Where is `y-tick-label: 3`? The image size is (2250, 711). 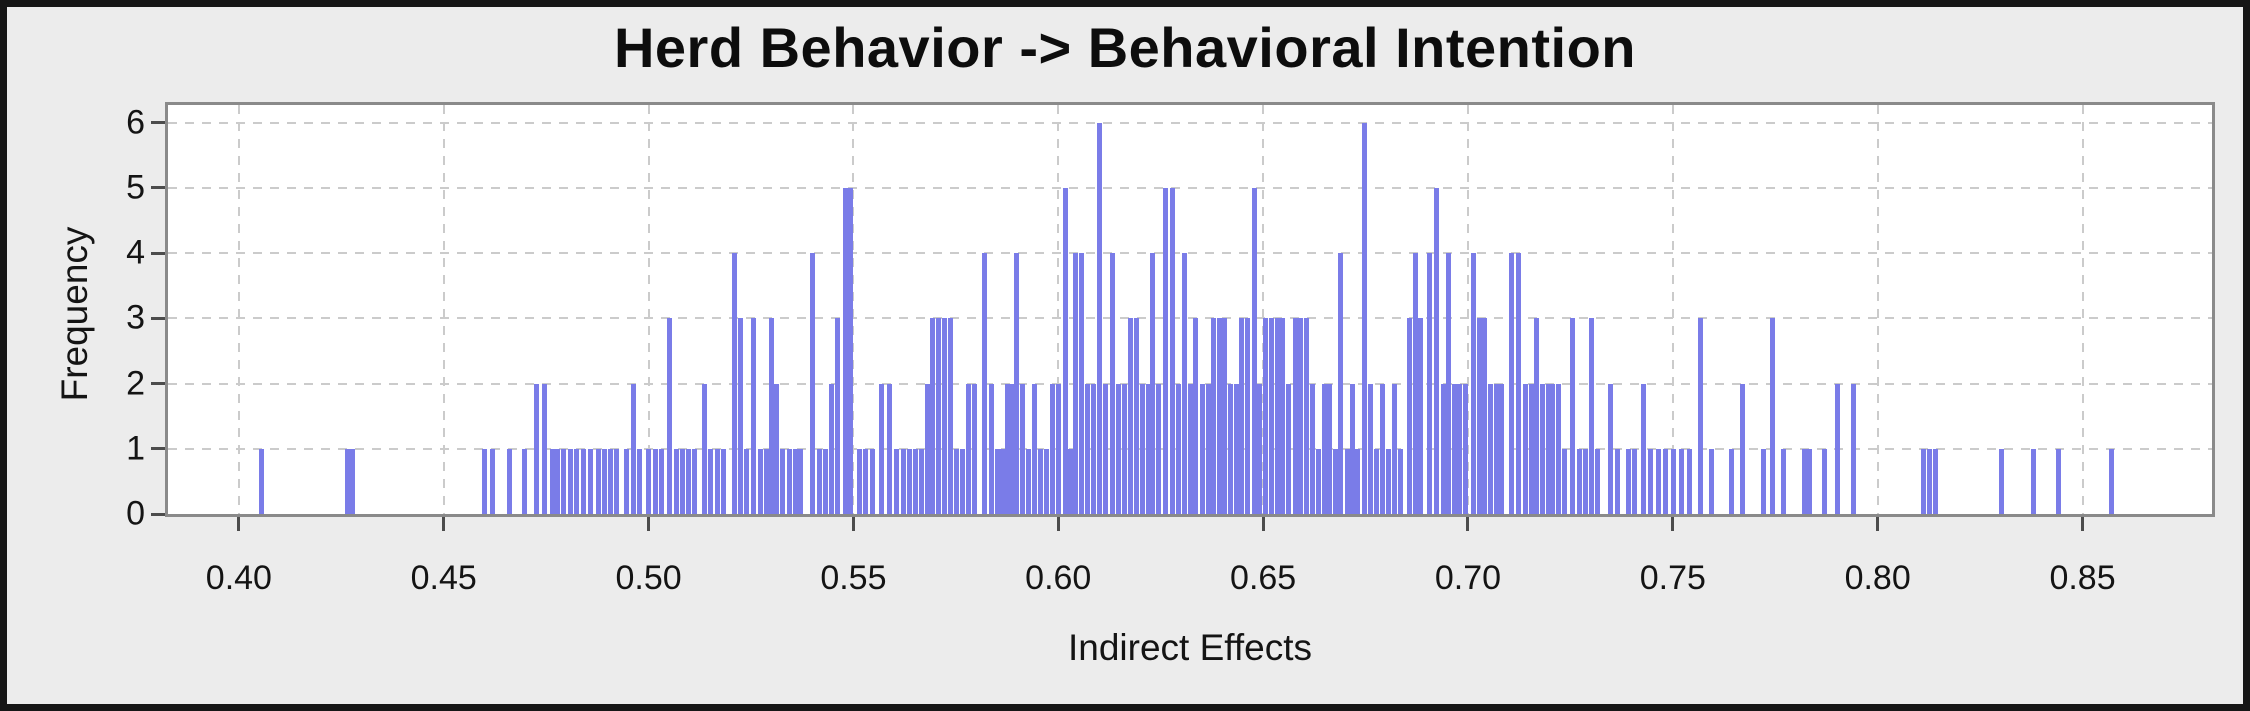
y-tick-label: 3 is located at coordinates (135, 317).